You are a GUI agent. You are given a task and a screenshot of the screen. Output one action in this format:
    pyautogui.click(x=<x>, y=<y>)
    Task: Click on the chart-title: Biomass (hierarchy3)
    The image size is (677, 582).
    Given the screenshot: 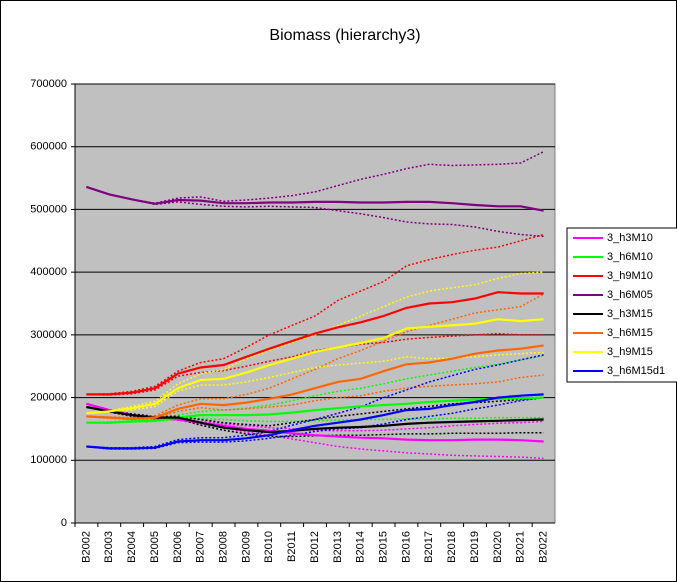 What is the action you would take?
    pyautogui.click(x=344, y=35)
    